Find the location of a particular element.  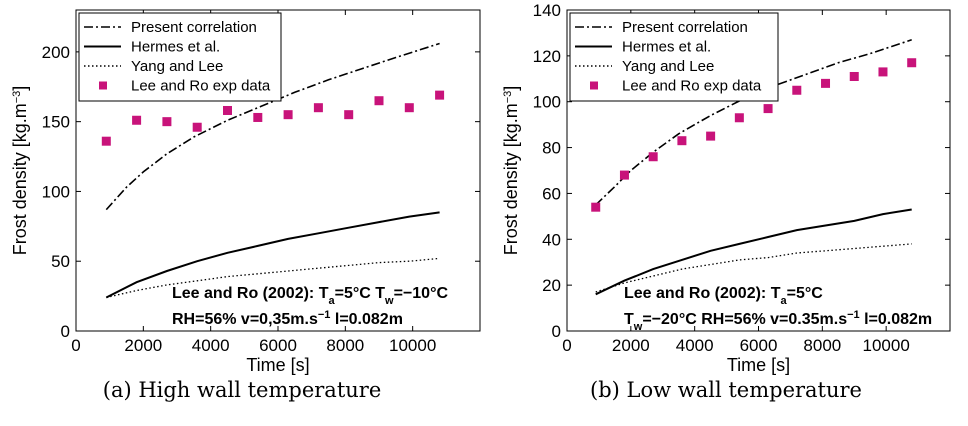

y-tick-label: 60 is located at coordinates (551, 193).